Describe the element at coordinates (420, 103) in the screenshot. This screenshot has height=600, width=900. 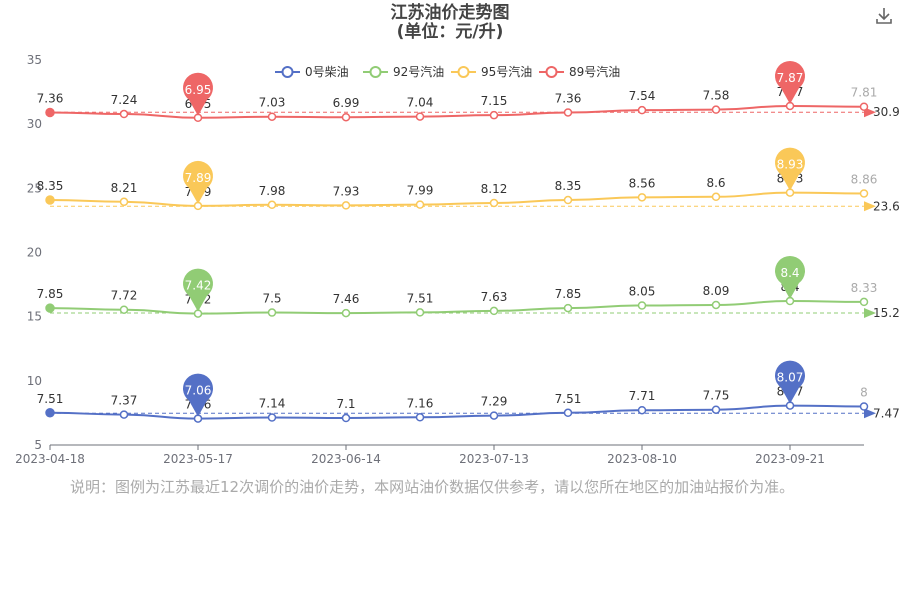
I see `data-label: 7.04` at that location.